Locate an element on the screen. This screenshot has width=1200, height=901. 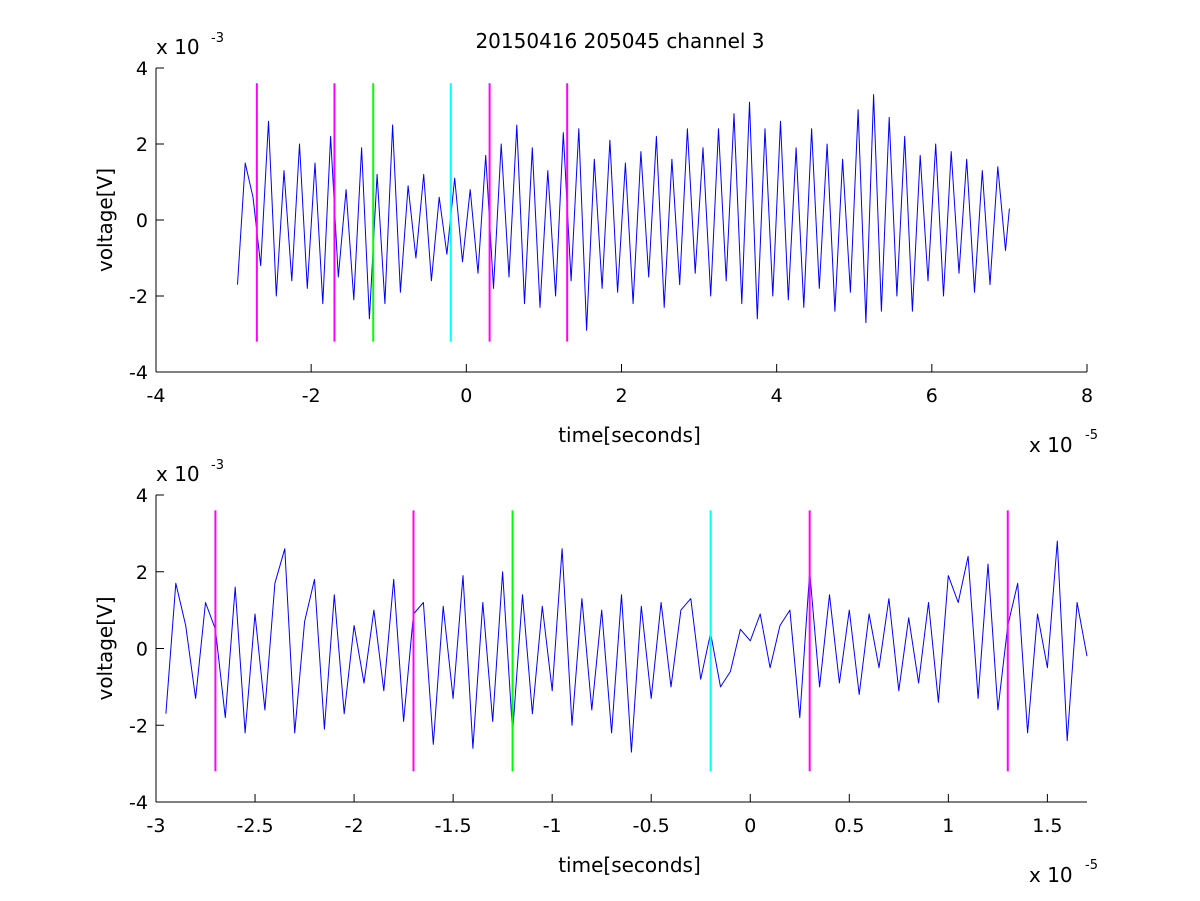
x-tick-label: 1.5 is located at coordinates (1047, 826).